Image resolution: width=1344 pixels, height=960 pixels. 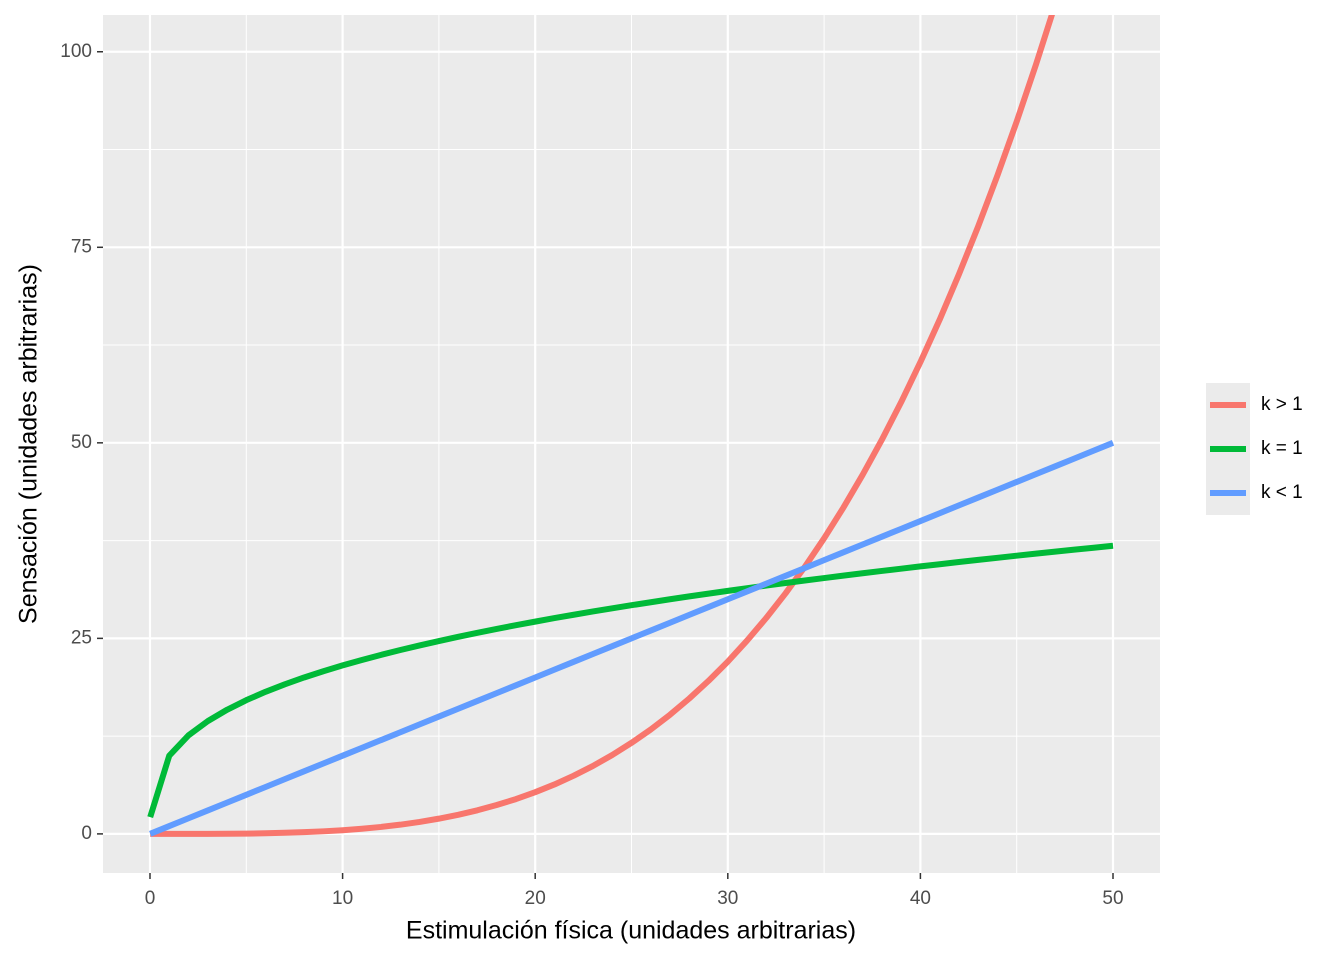 I want to click on x-tick-label: 20, so click(x=535, y=898).